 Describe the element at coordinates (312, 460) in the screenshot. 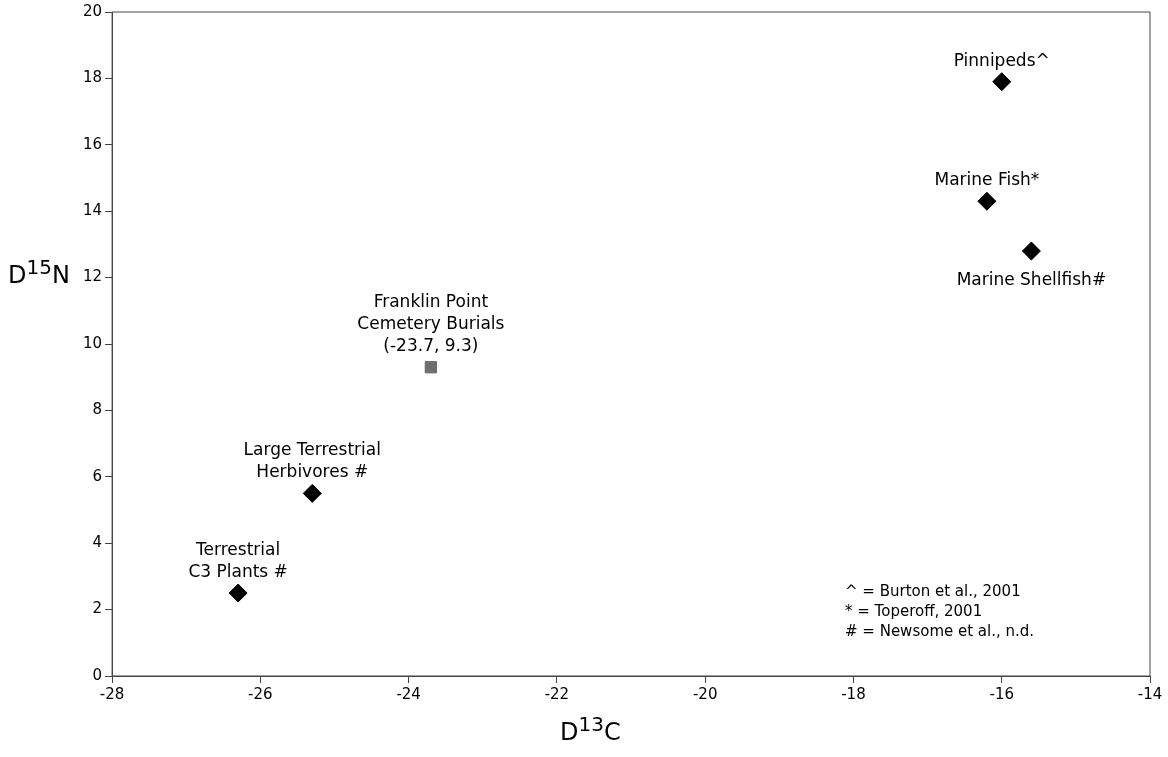

I see `annotation: Large Terrestrial Herbivores #` at that location.